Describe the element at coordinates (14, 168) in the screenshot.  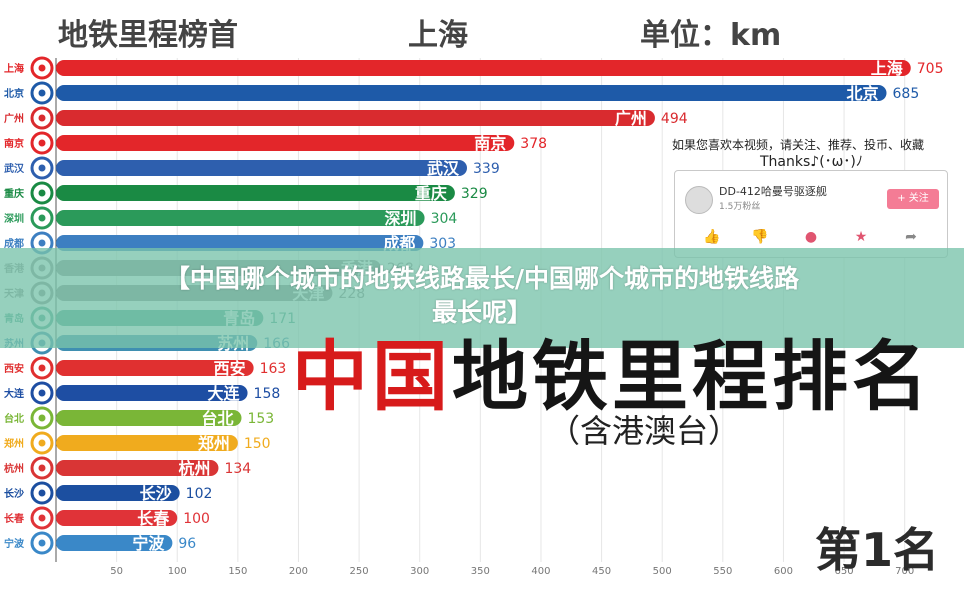
I see `city-label: 武汉` at that location.